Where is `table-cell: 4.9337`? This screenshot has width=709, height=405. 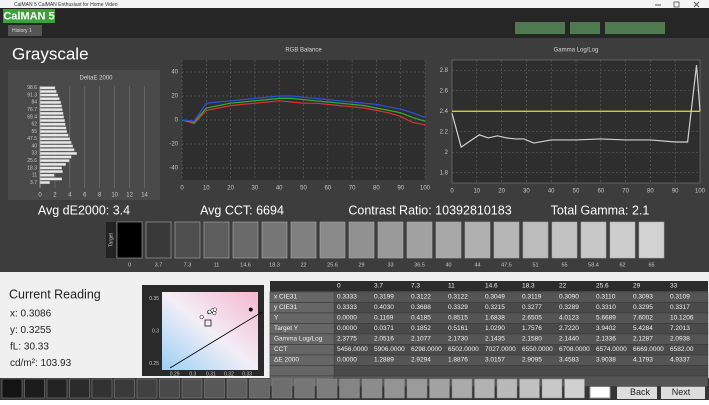
table-cell: 4.9337 is located at coordinates (680, 360).